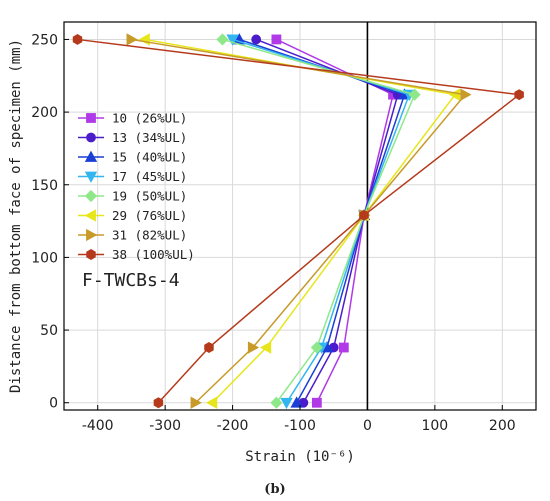 This screenshot has height=501, width=550. Describe the element at coordinates (149, 215) in the screenshot. I see `legend-label: 29 (76%UL)` at that location.